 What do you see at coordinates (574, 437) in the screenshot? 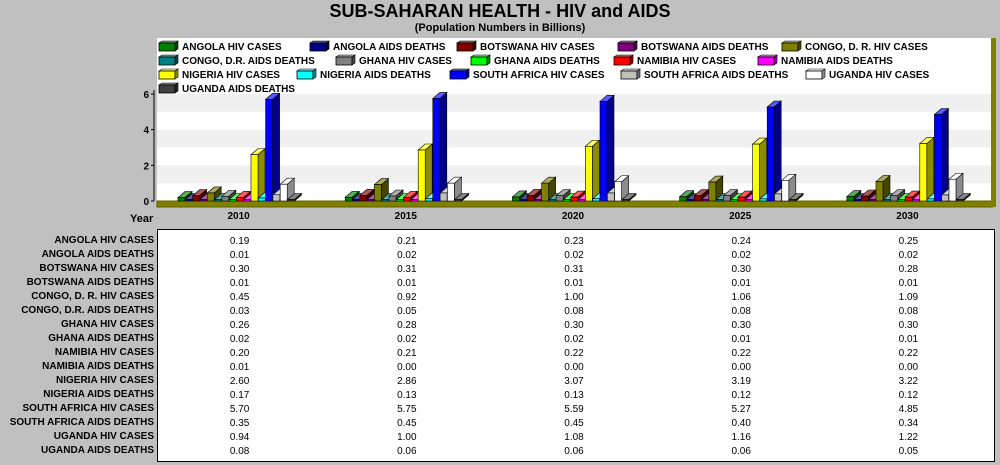
I see `table-cell: 1.08` at bounding box center [574, 437].